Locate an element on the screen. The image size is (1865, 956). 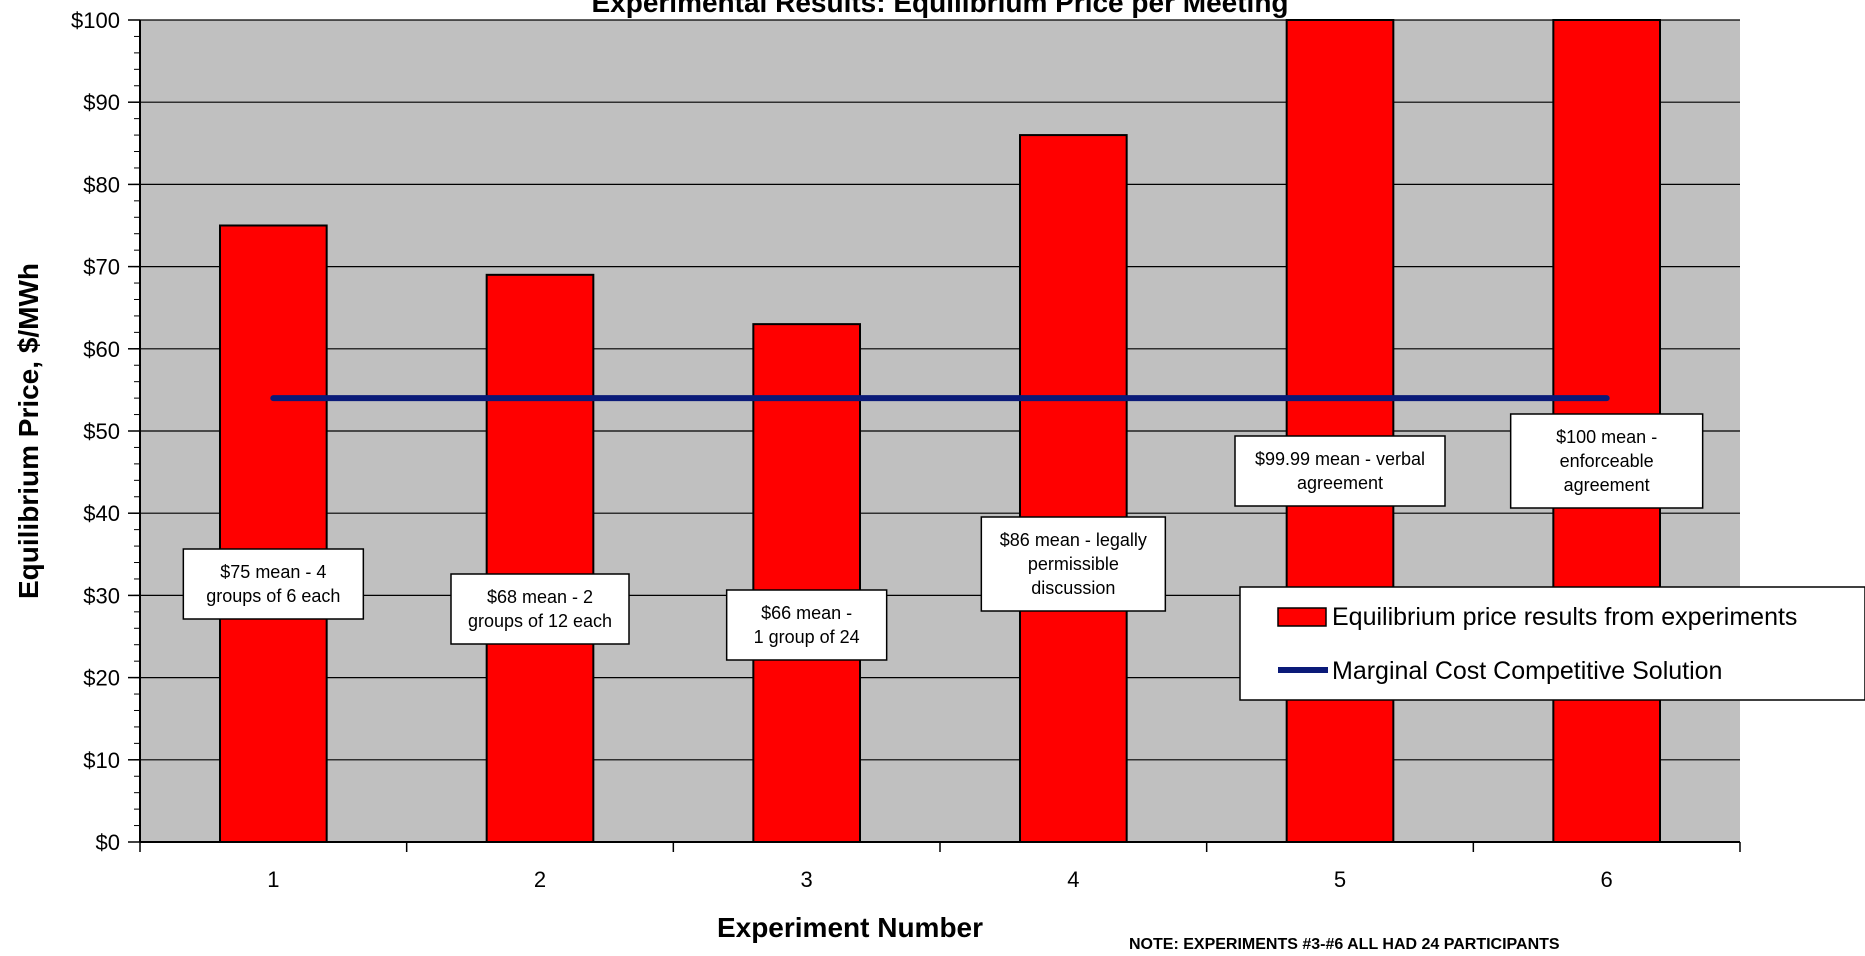
legend-swatch-bar is located at coordinates (1302, 617).